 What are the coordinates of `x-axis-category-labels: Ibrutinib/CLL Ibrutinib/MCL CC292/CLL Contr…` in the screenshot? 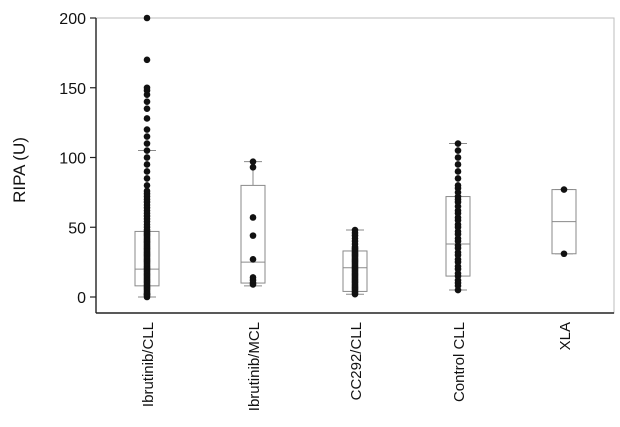 It's located at (357, 366).